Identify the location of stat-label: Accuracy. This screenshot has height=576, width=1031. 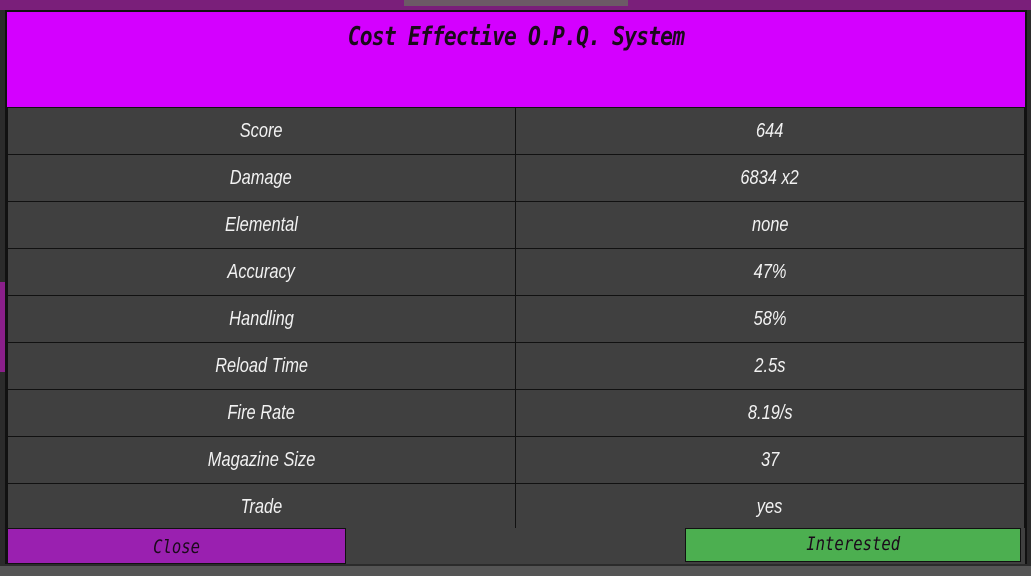
(261, 272).